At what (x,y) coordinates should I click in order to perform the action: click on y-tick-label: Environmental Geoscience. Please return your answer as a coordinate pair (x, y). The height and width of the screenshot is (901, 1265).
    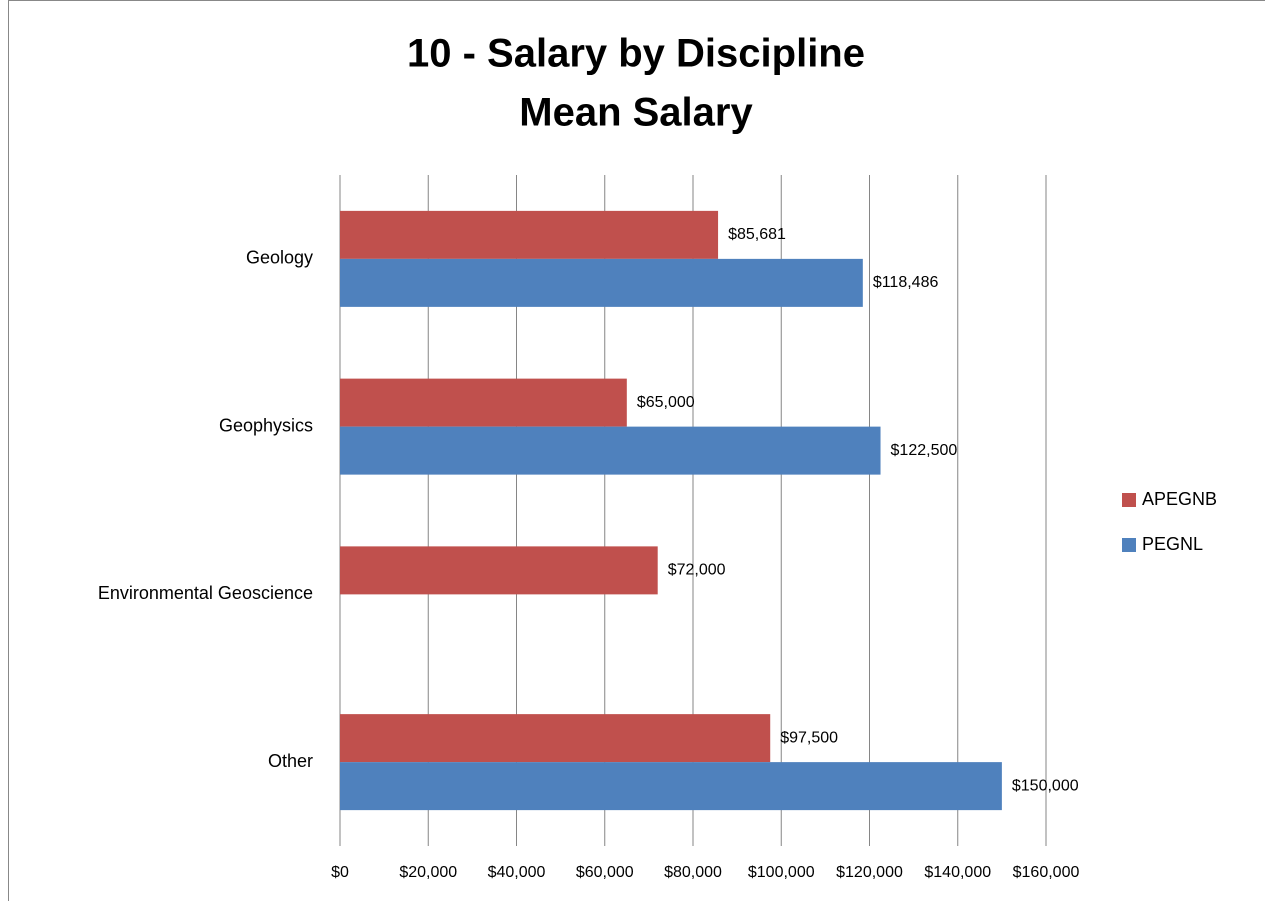
    Looking at the image, I should click on (205, 593).